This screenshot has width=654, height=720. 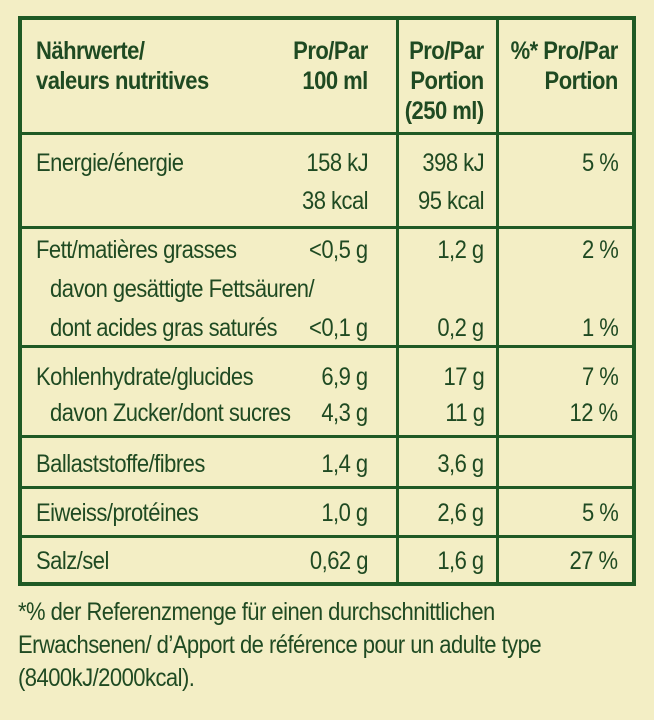 What do you see at coordinates (335, 201) in the screenshot?
I see `energy-100ml-kcal: 38 kcal` at bounding box center [335, 201].